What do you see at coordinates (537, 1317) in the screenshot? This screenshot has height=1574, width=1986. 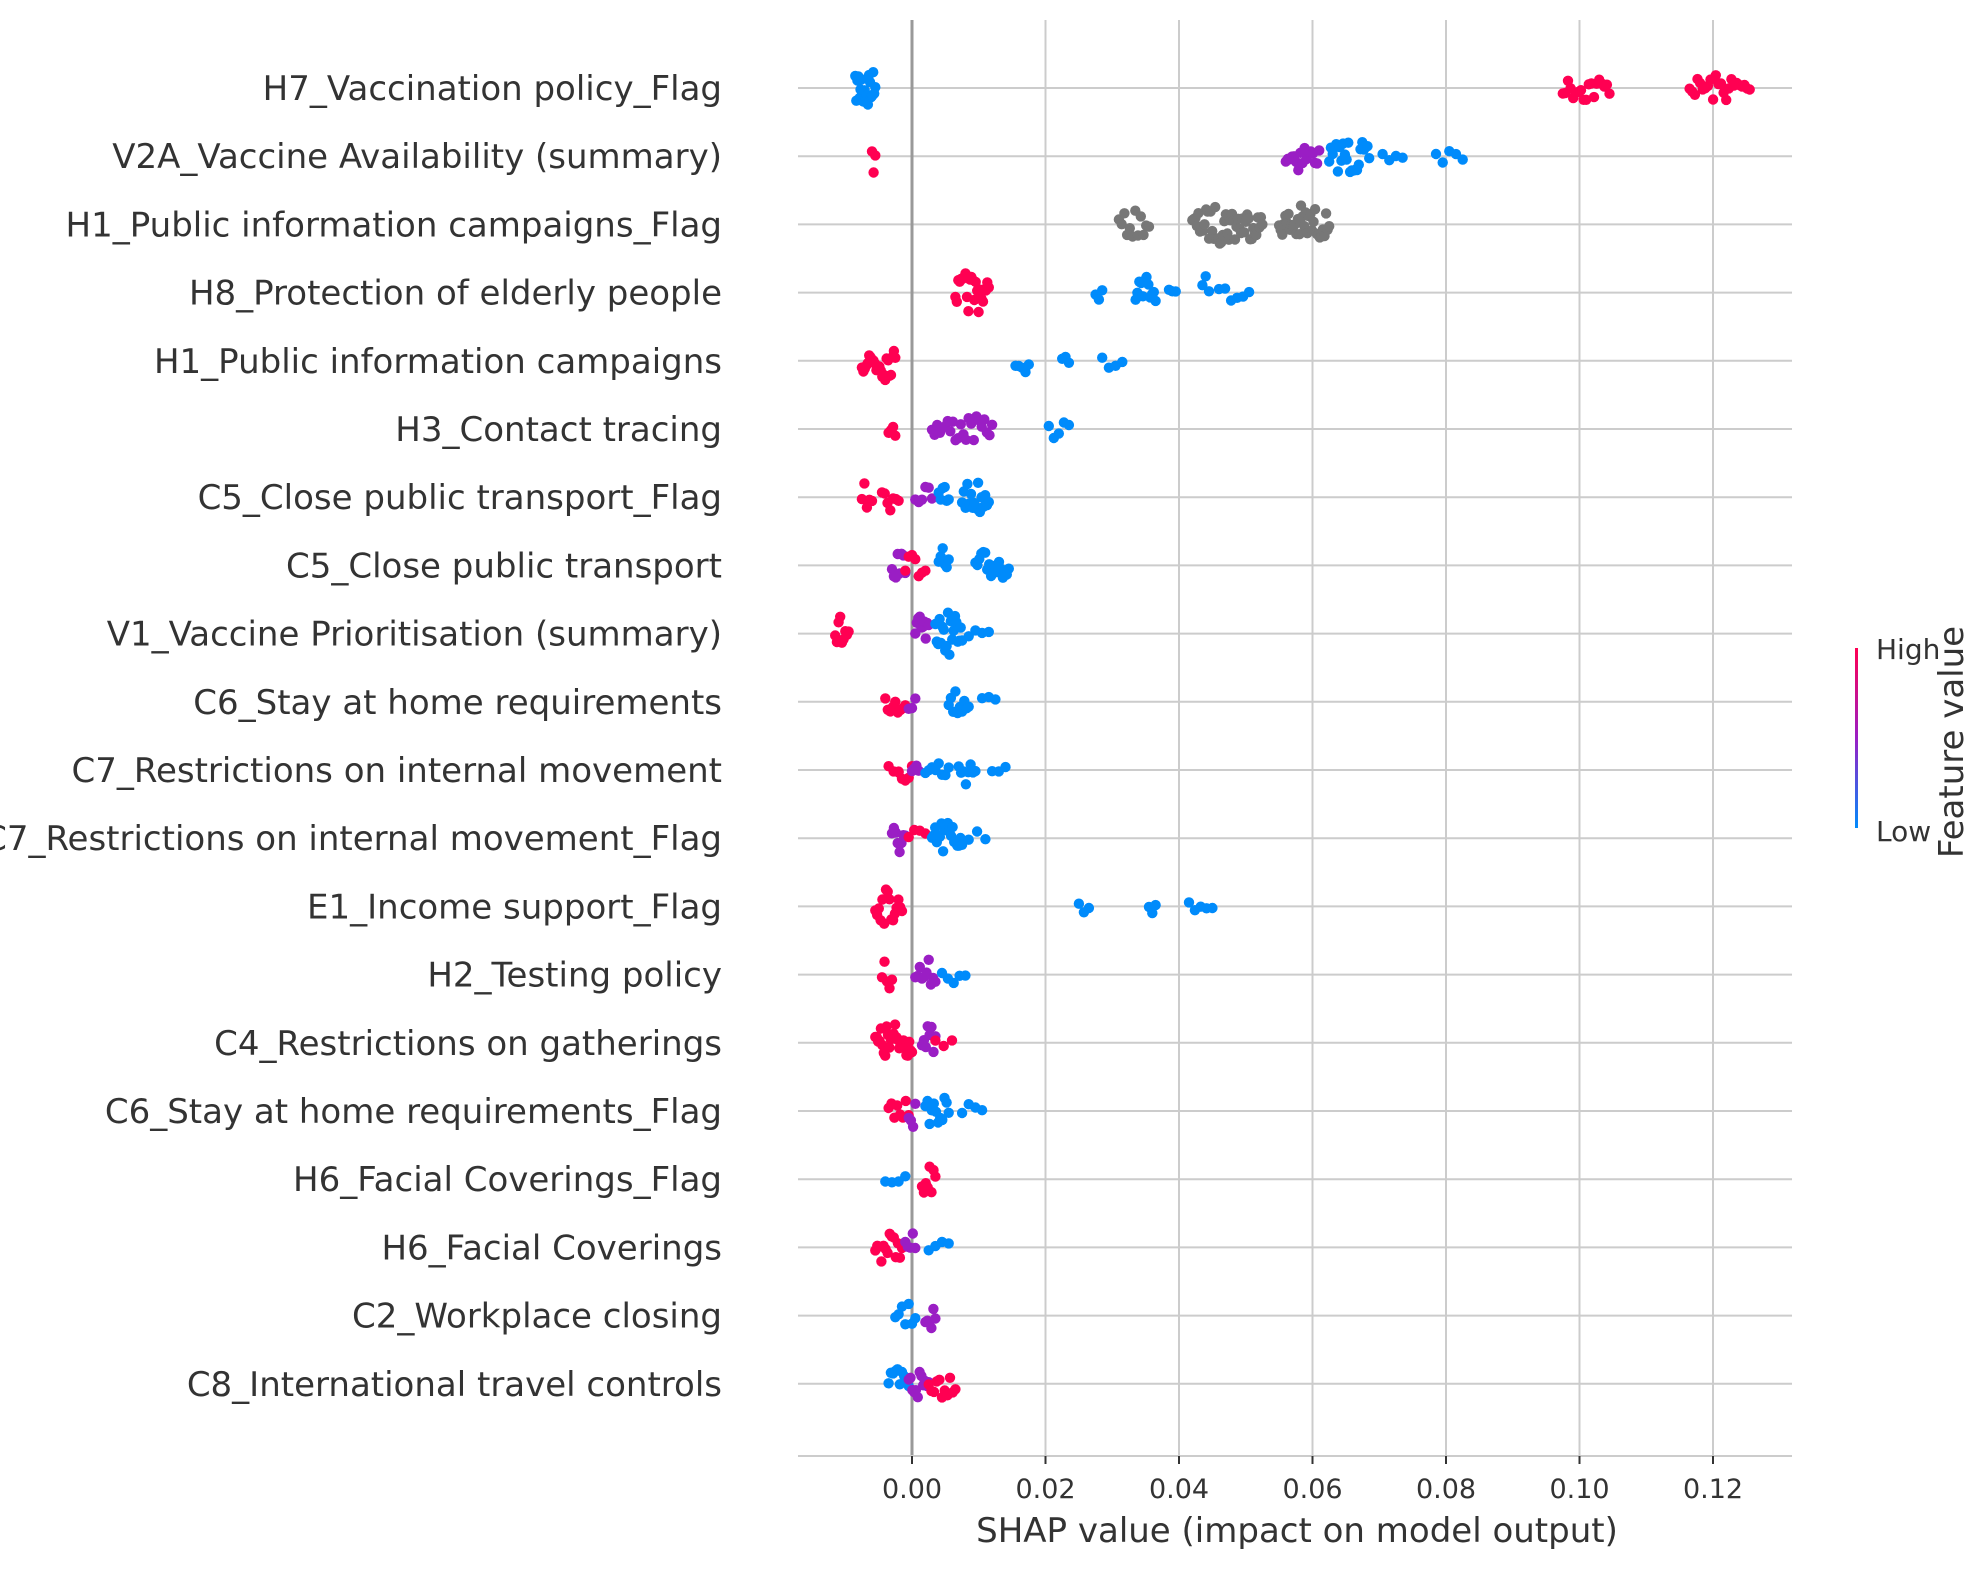 I see `feature-label: C2_Workplace closing` at bounding box center [537, 1317].